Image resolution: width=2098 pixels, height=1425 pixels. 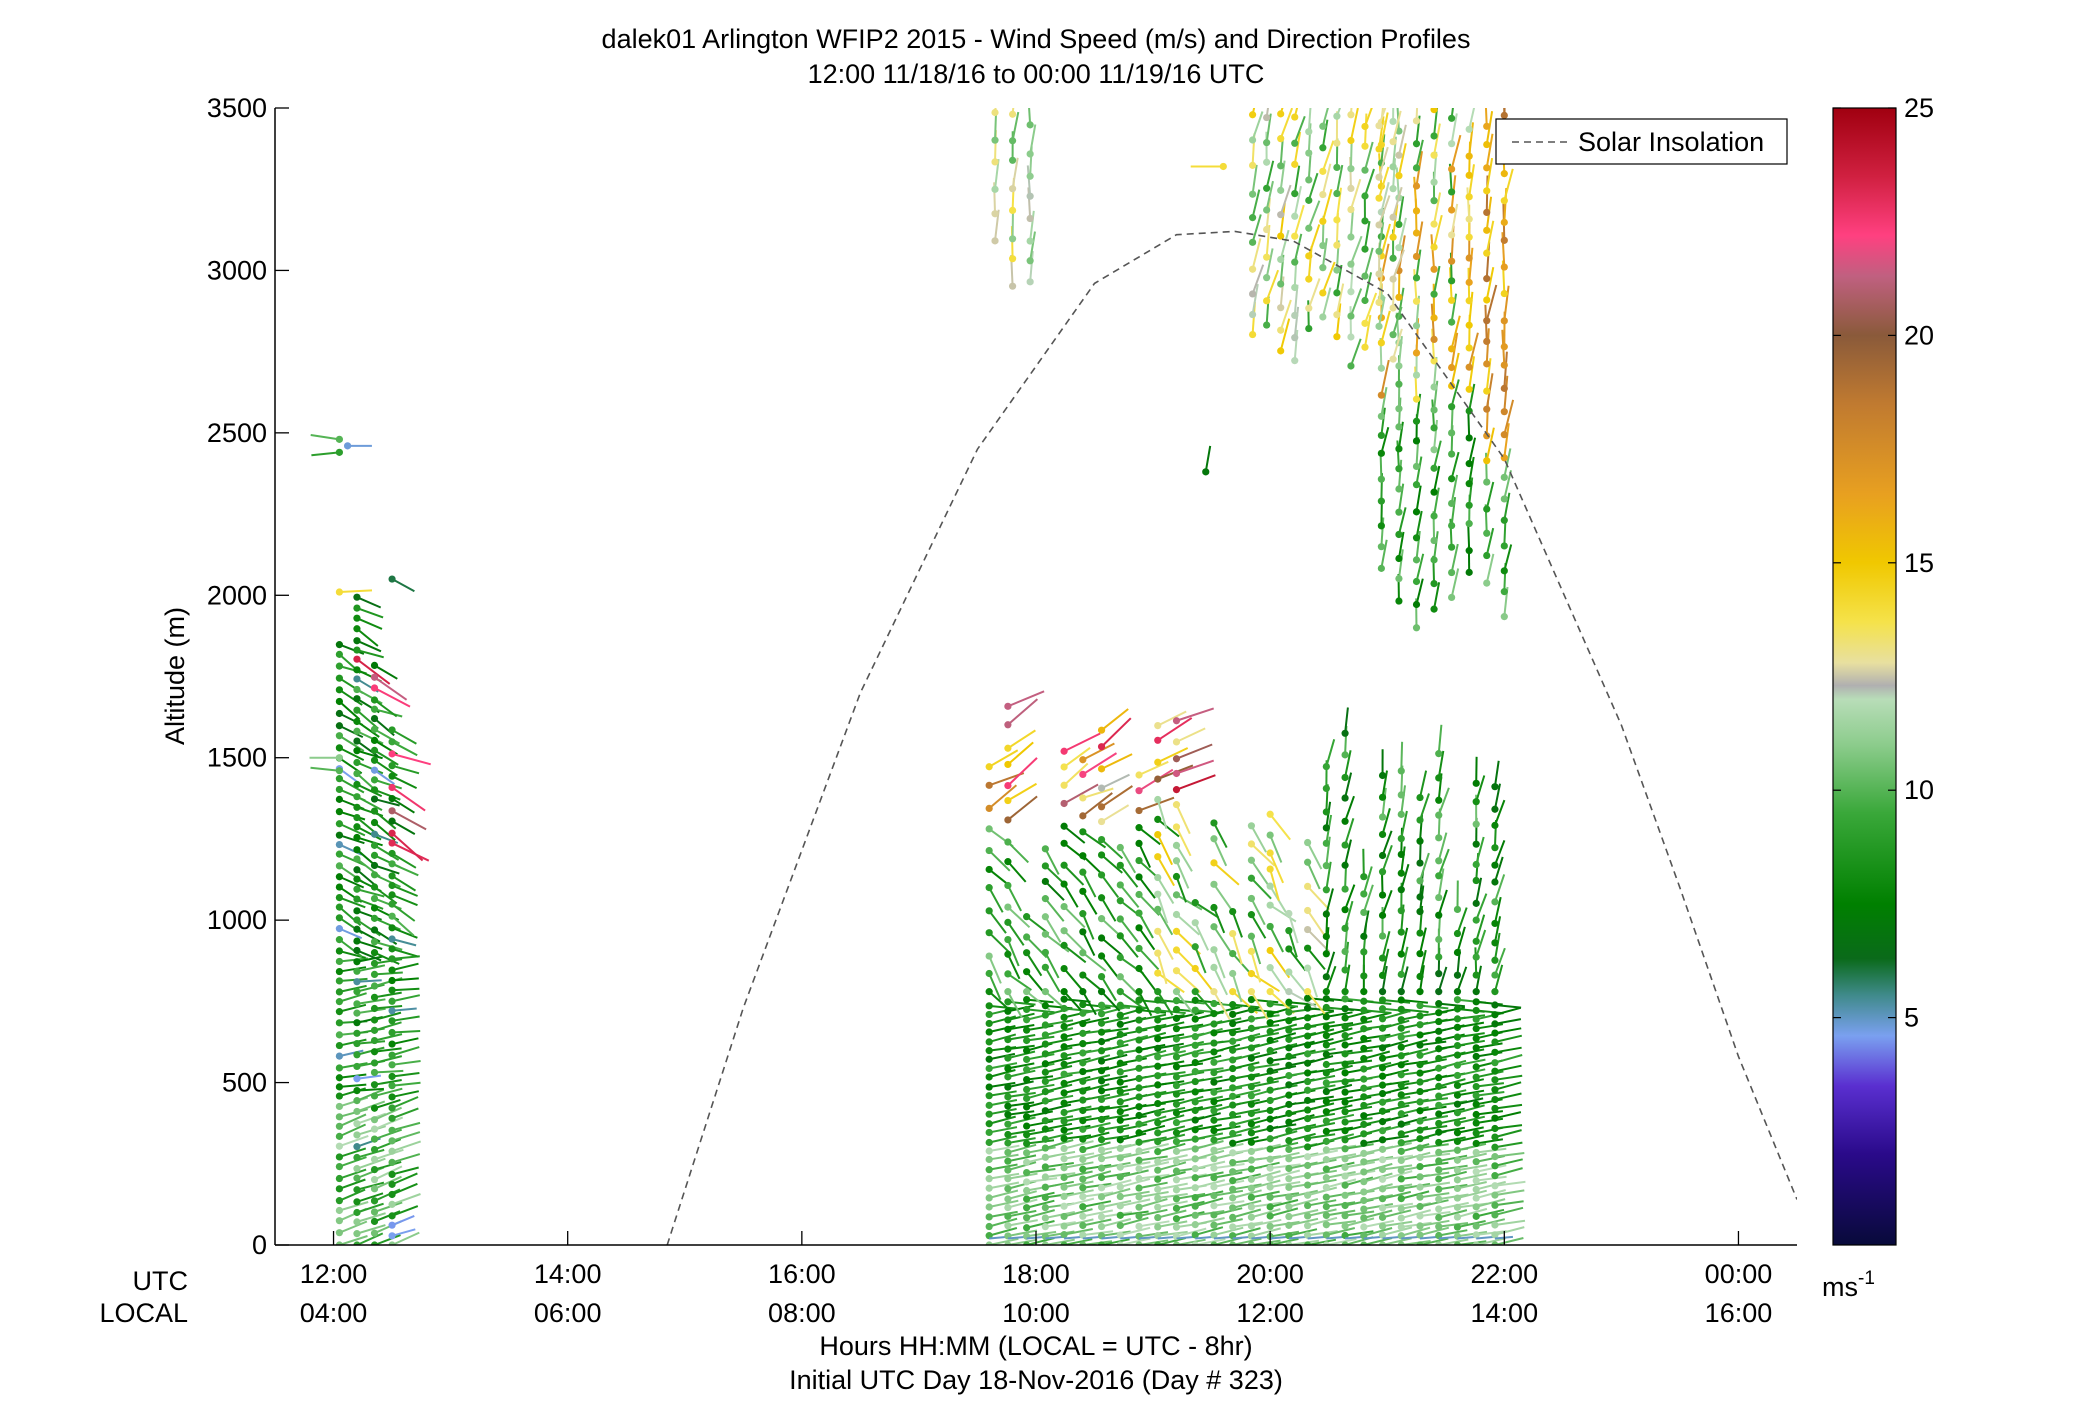 What do you see at coordinates (143, 1313) in the screenshot?
I see `local-row-label: LOCAL` at bounding box center [143, 1313].